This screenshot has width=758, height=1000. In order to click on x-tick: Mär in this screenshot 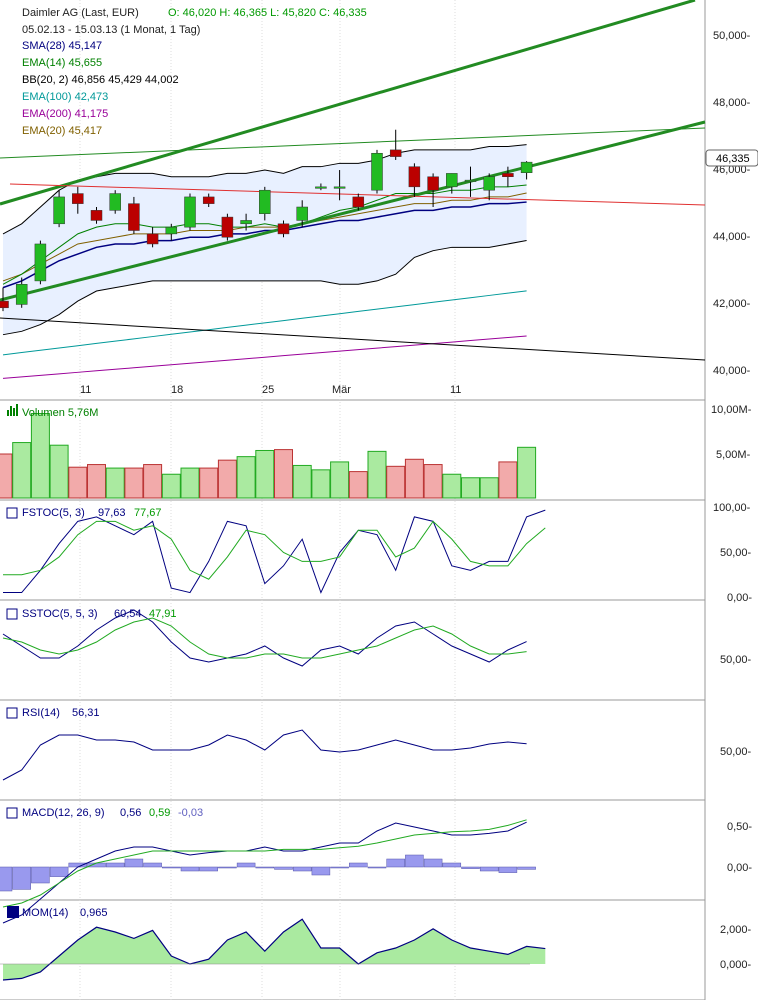, I will do `click(341, 390)`.